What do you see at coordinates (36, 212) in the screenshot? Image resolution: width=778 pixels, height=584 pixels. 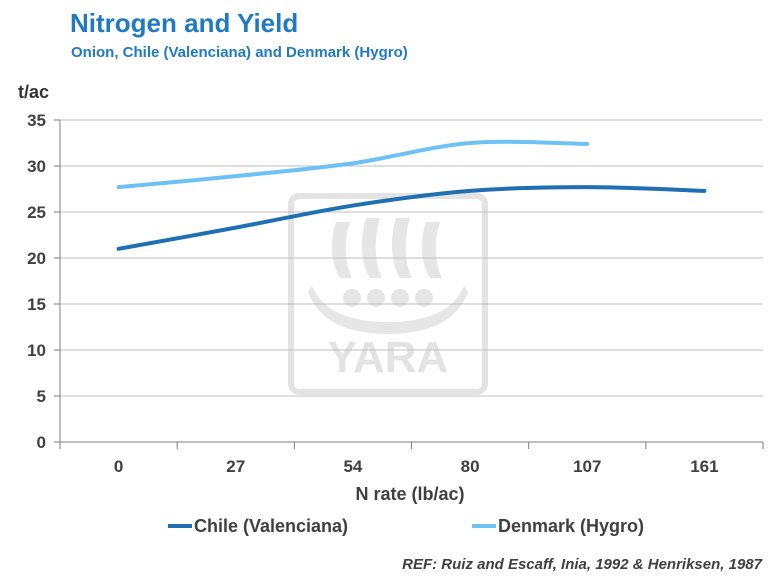 I see `y-tick-label: 25` at bounding box center [36, 212].